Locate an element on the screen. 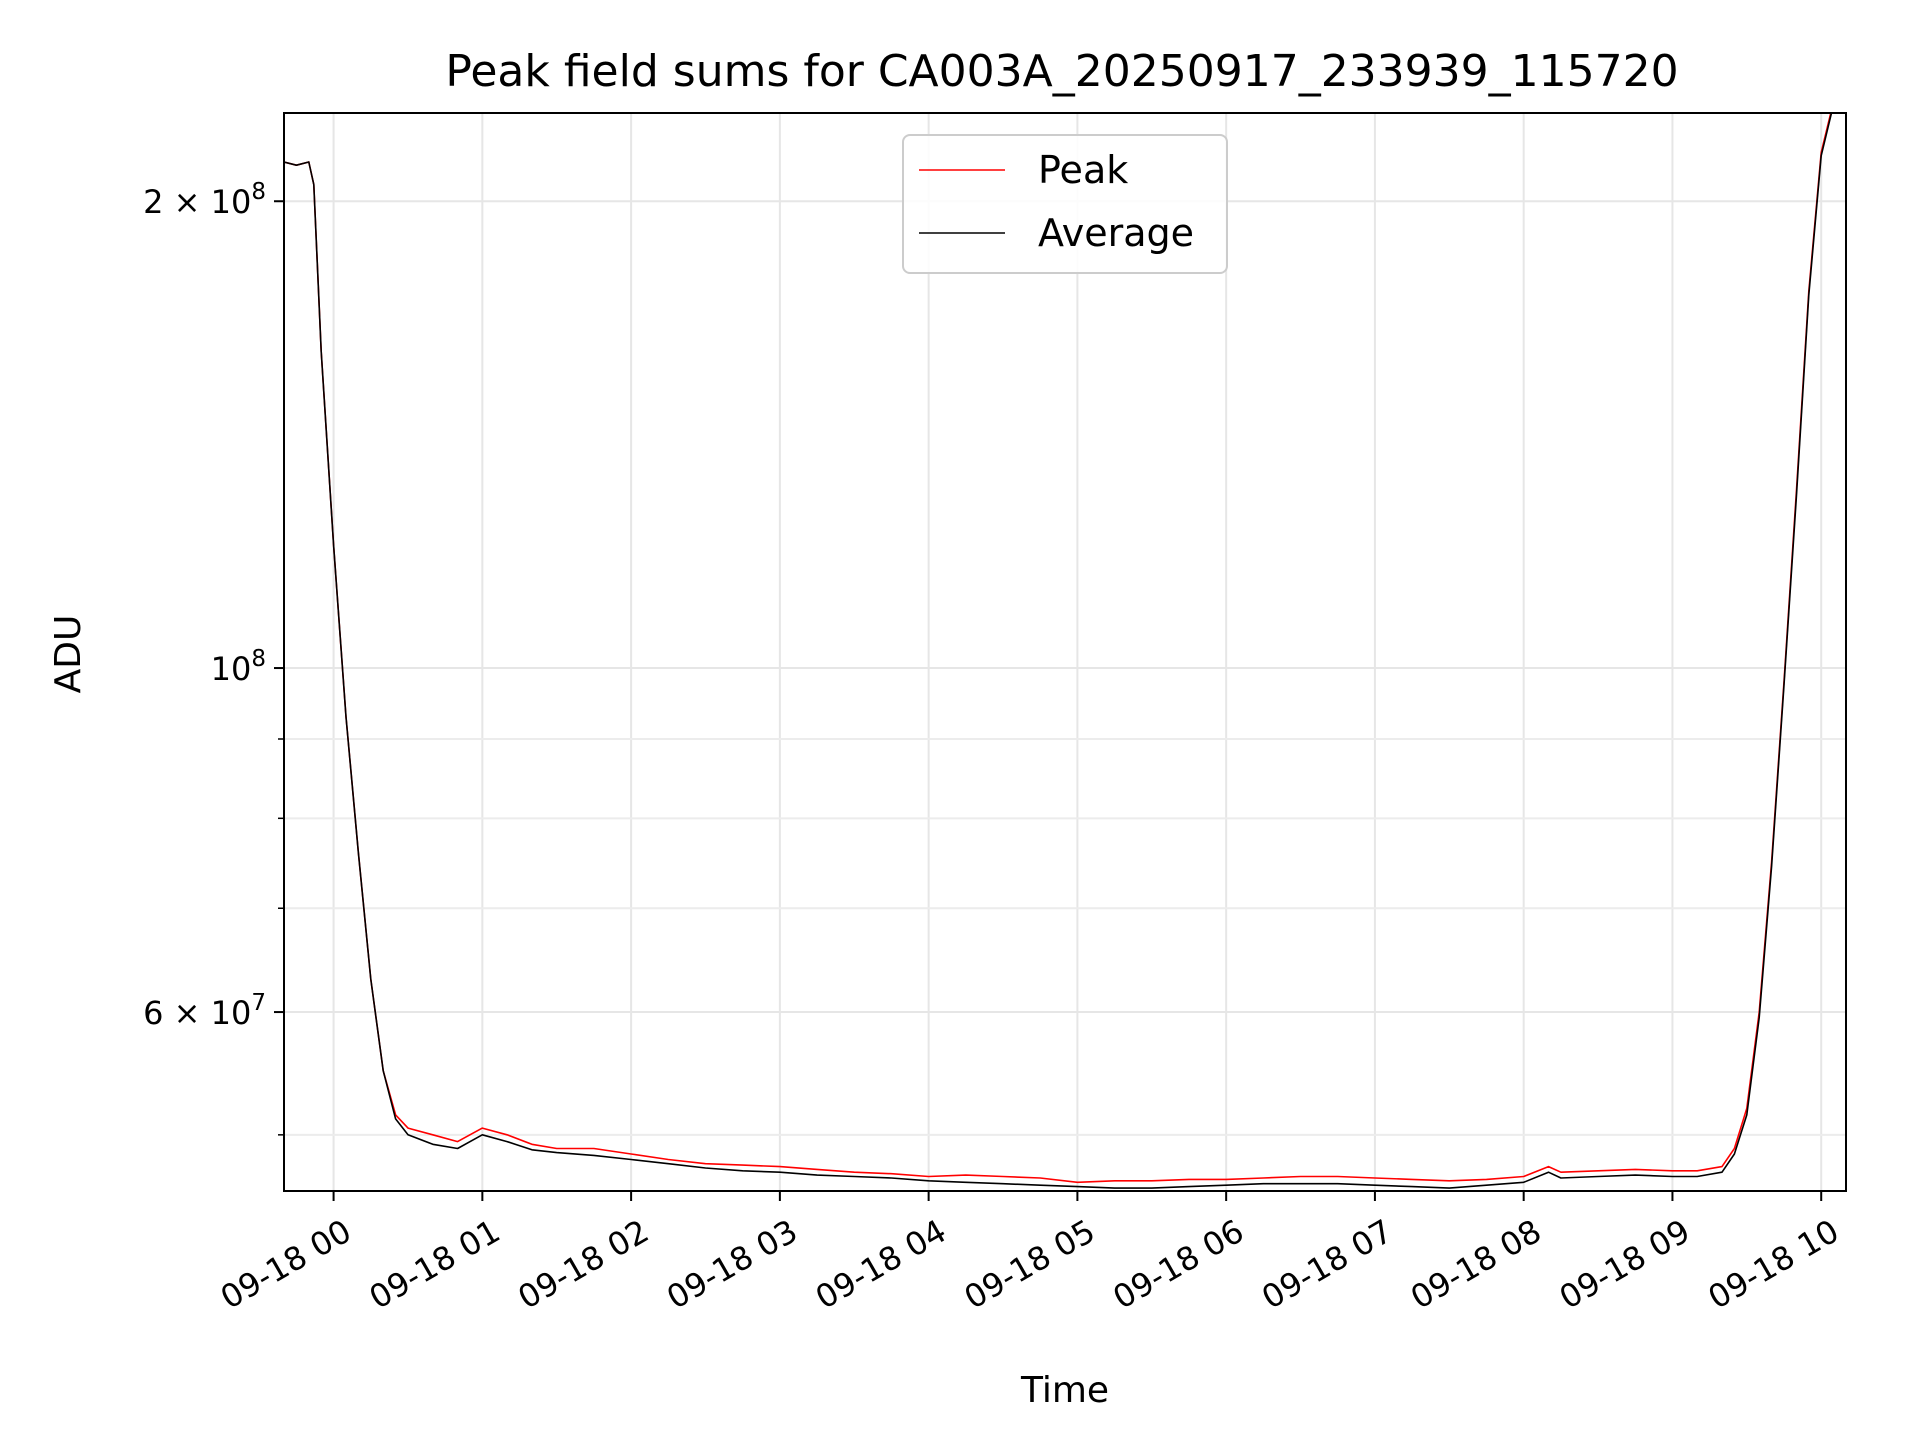 The height and width of the screenshot is (1440, 1920). y-tick-label: 6 × 107 is located at coordinates (204, 1011).